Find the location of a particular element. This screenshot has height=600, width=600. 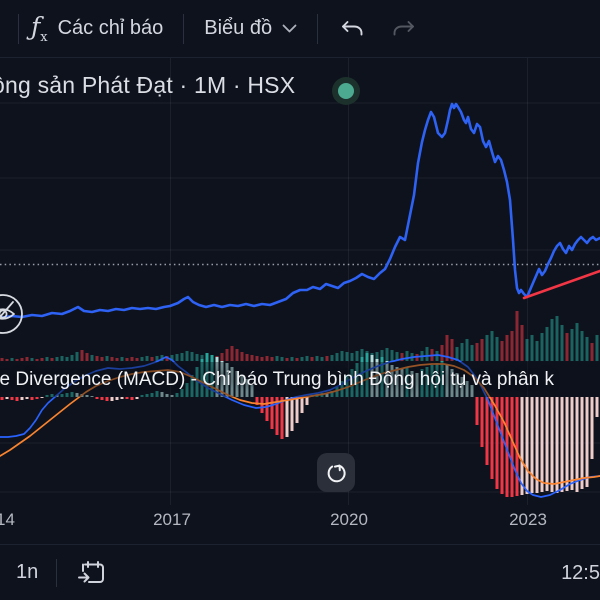

bottom-toolbar: 1n 12:5 is located at coordinates (300, 572).